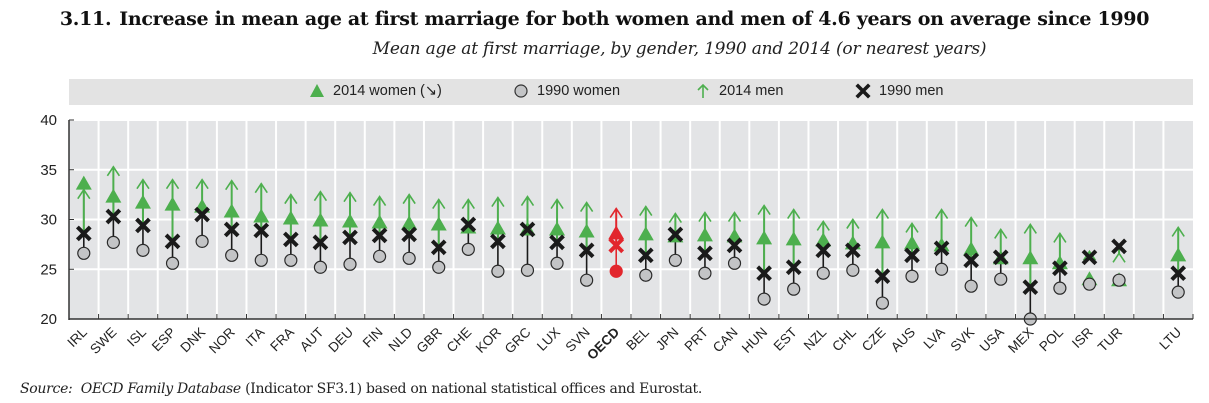 This screenshot has width=1209, height=403. I want to click on x-tick-label: NZL, so click(815, 338).